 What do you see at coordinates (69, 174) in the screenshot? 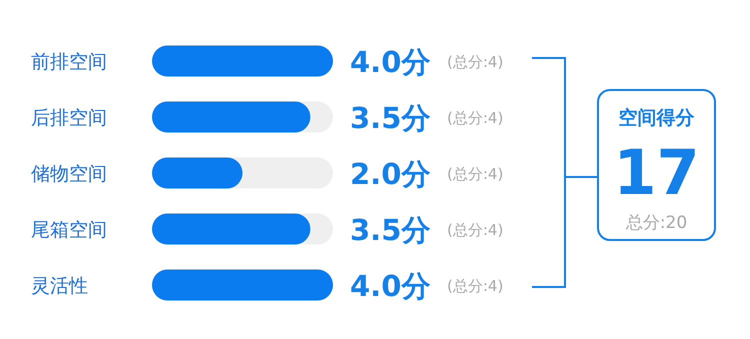
I see `y-tick-label: 储物空间` at bounding box center [69, 174].